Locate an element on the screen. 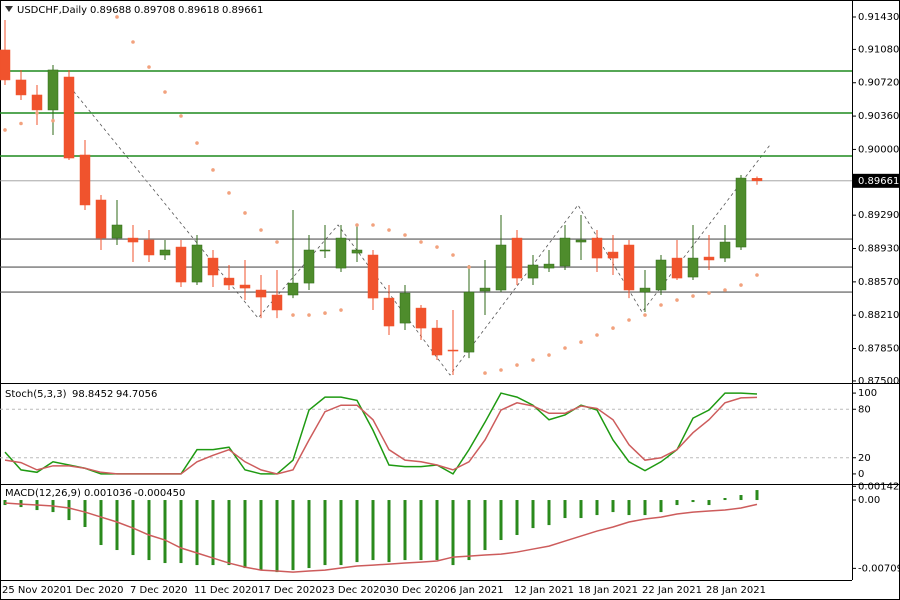 Image resolution: width=900 pixels, height=600 pixels. x-tick-label: 11 Dec 2020 is located at coordinates (226, 590).